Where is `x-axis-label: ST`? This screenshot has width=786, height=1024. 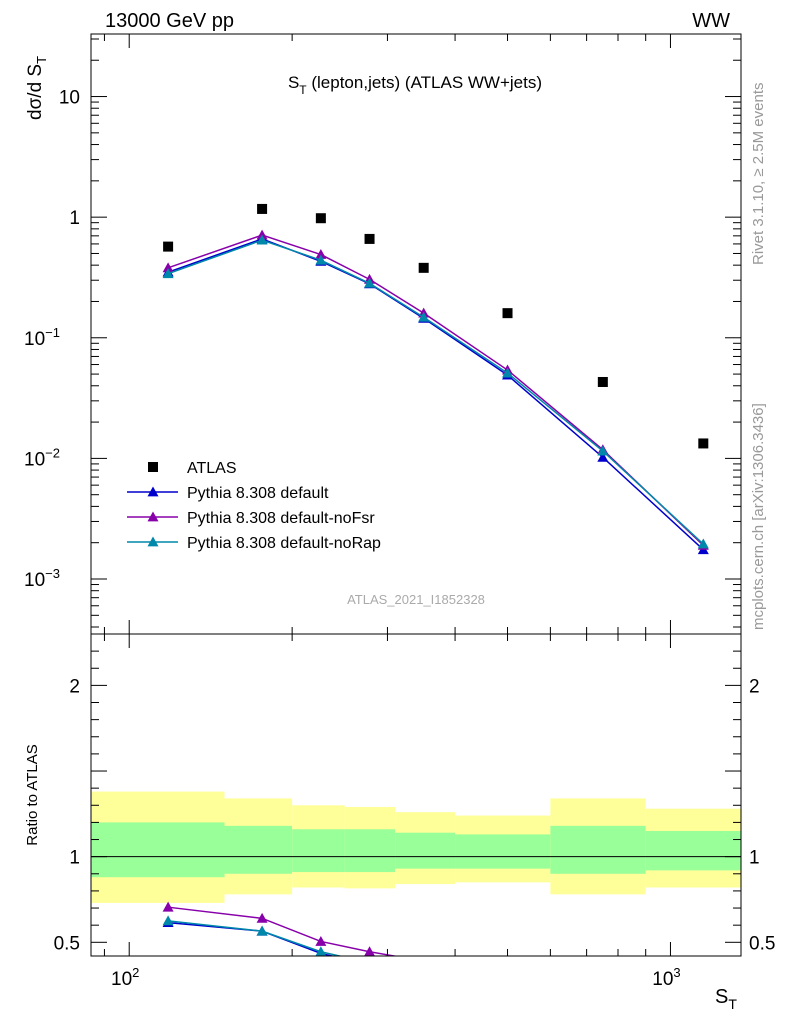
x-axis-label: ST is located at coordinates (726, 999).